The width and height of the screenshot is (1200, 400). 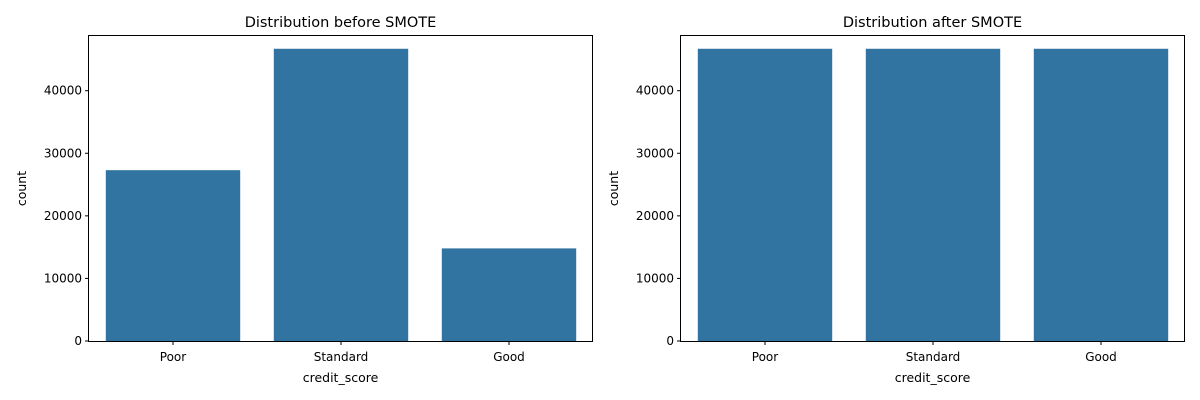 I want to click on chart-title: Distribution before SMOTE, so click(x=341, y=23).